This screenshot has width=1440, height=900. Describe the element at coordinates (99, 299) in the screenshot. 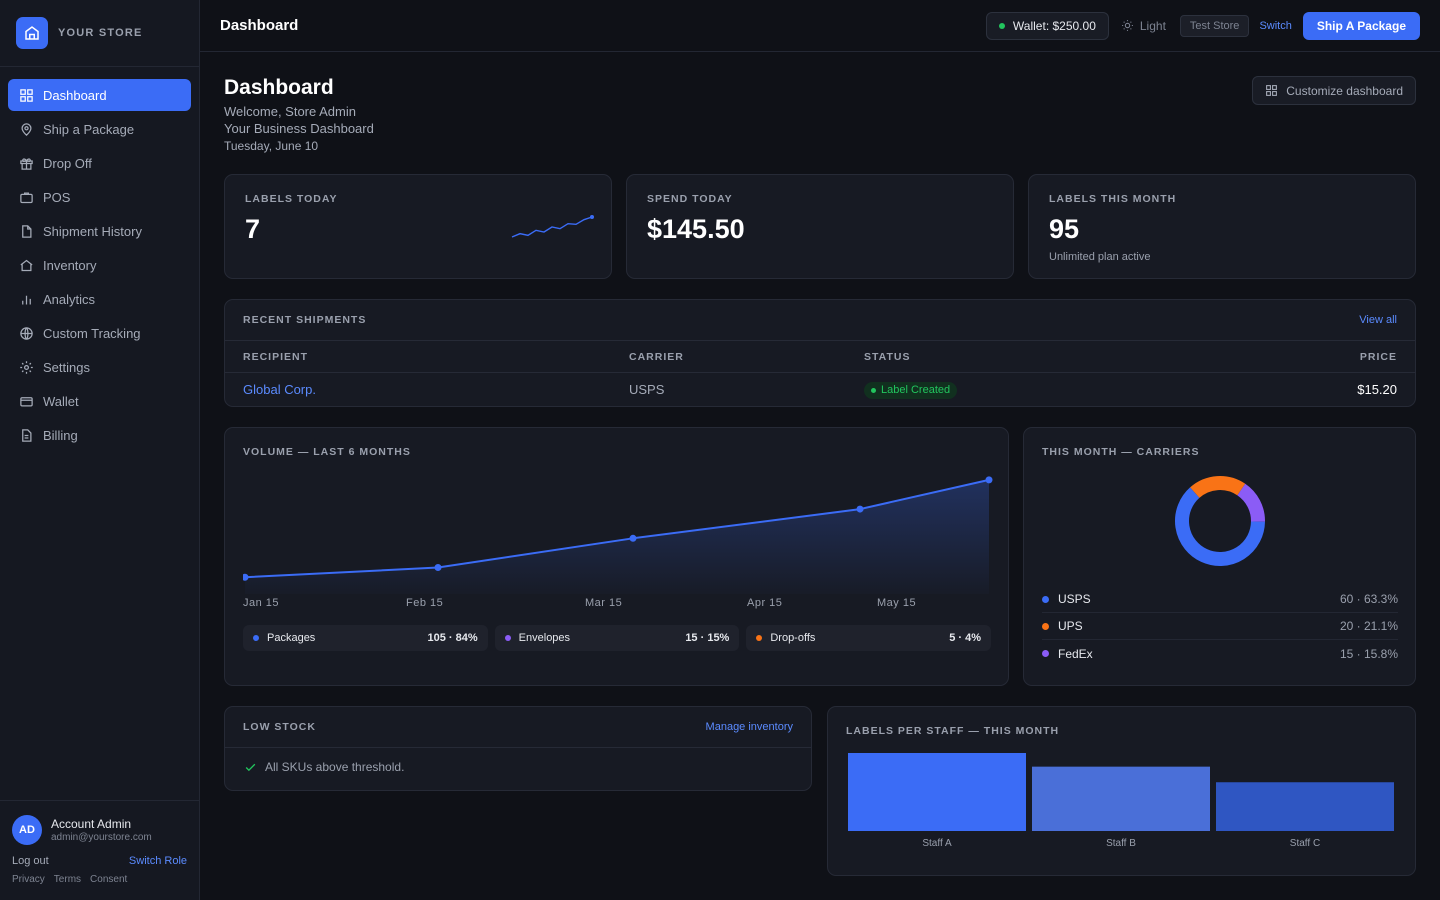

I see `sidebar-item-analytics: Analytics` at that location.